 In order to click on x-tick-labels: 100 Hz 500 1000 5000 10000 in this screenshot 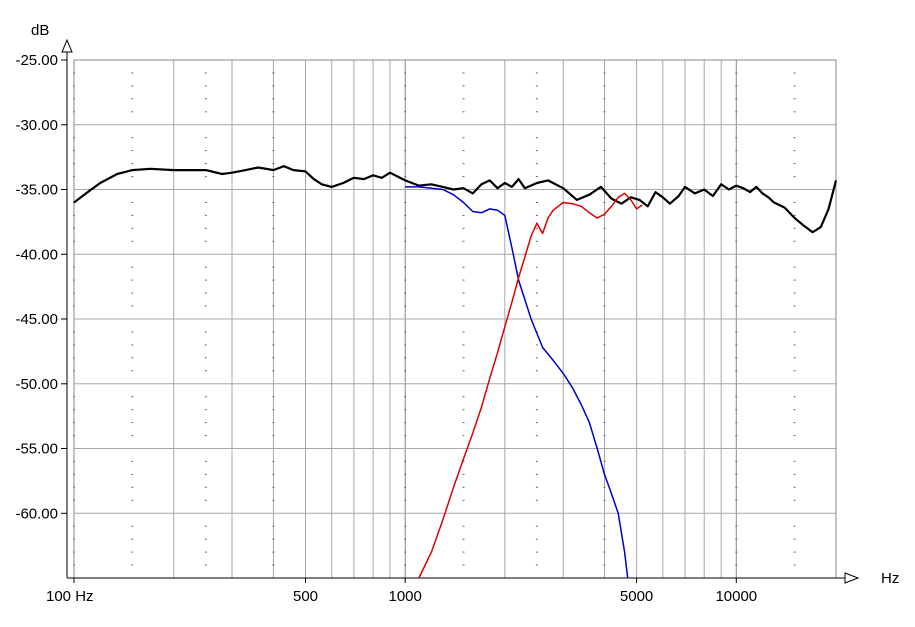, I will do `click(401, 596)`.